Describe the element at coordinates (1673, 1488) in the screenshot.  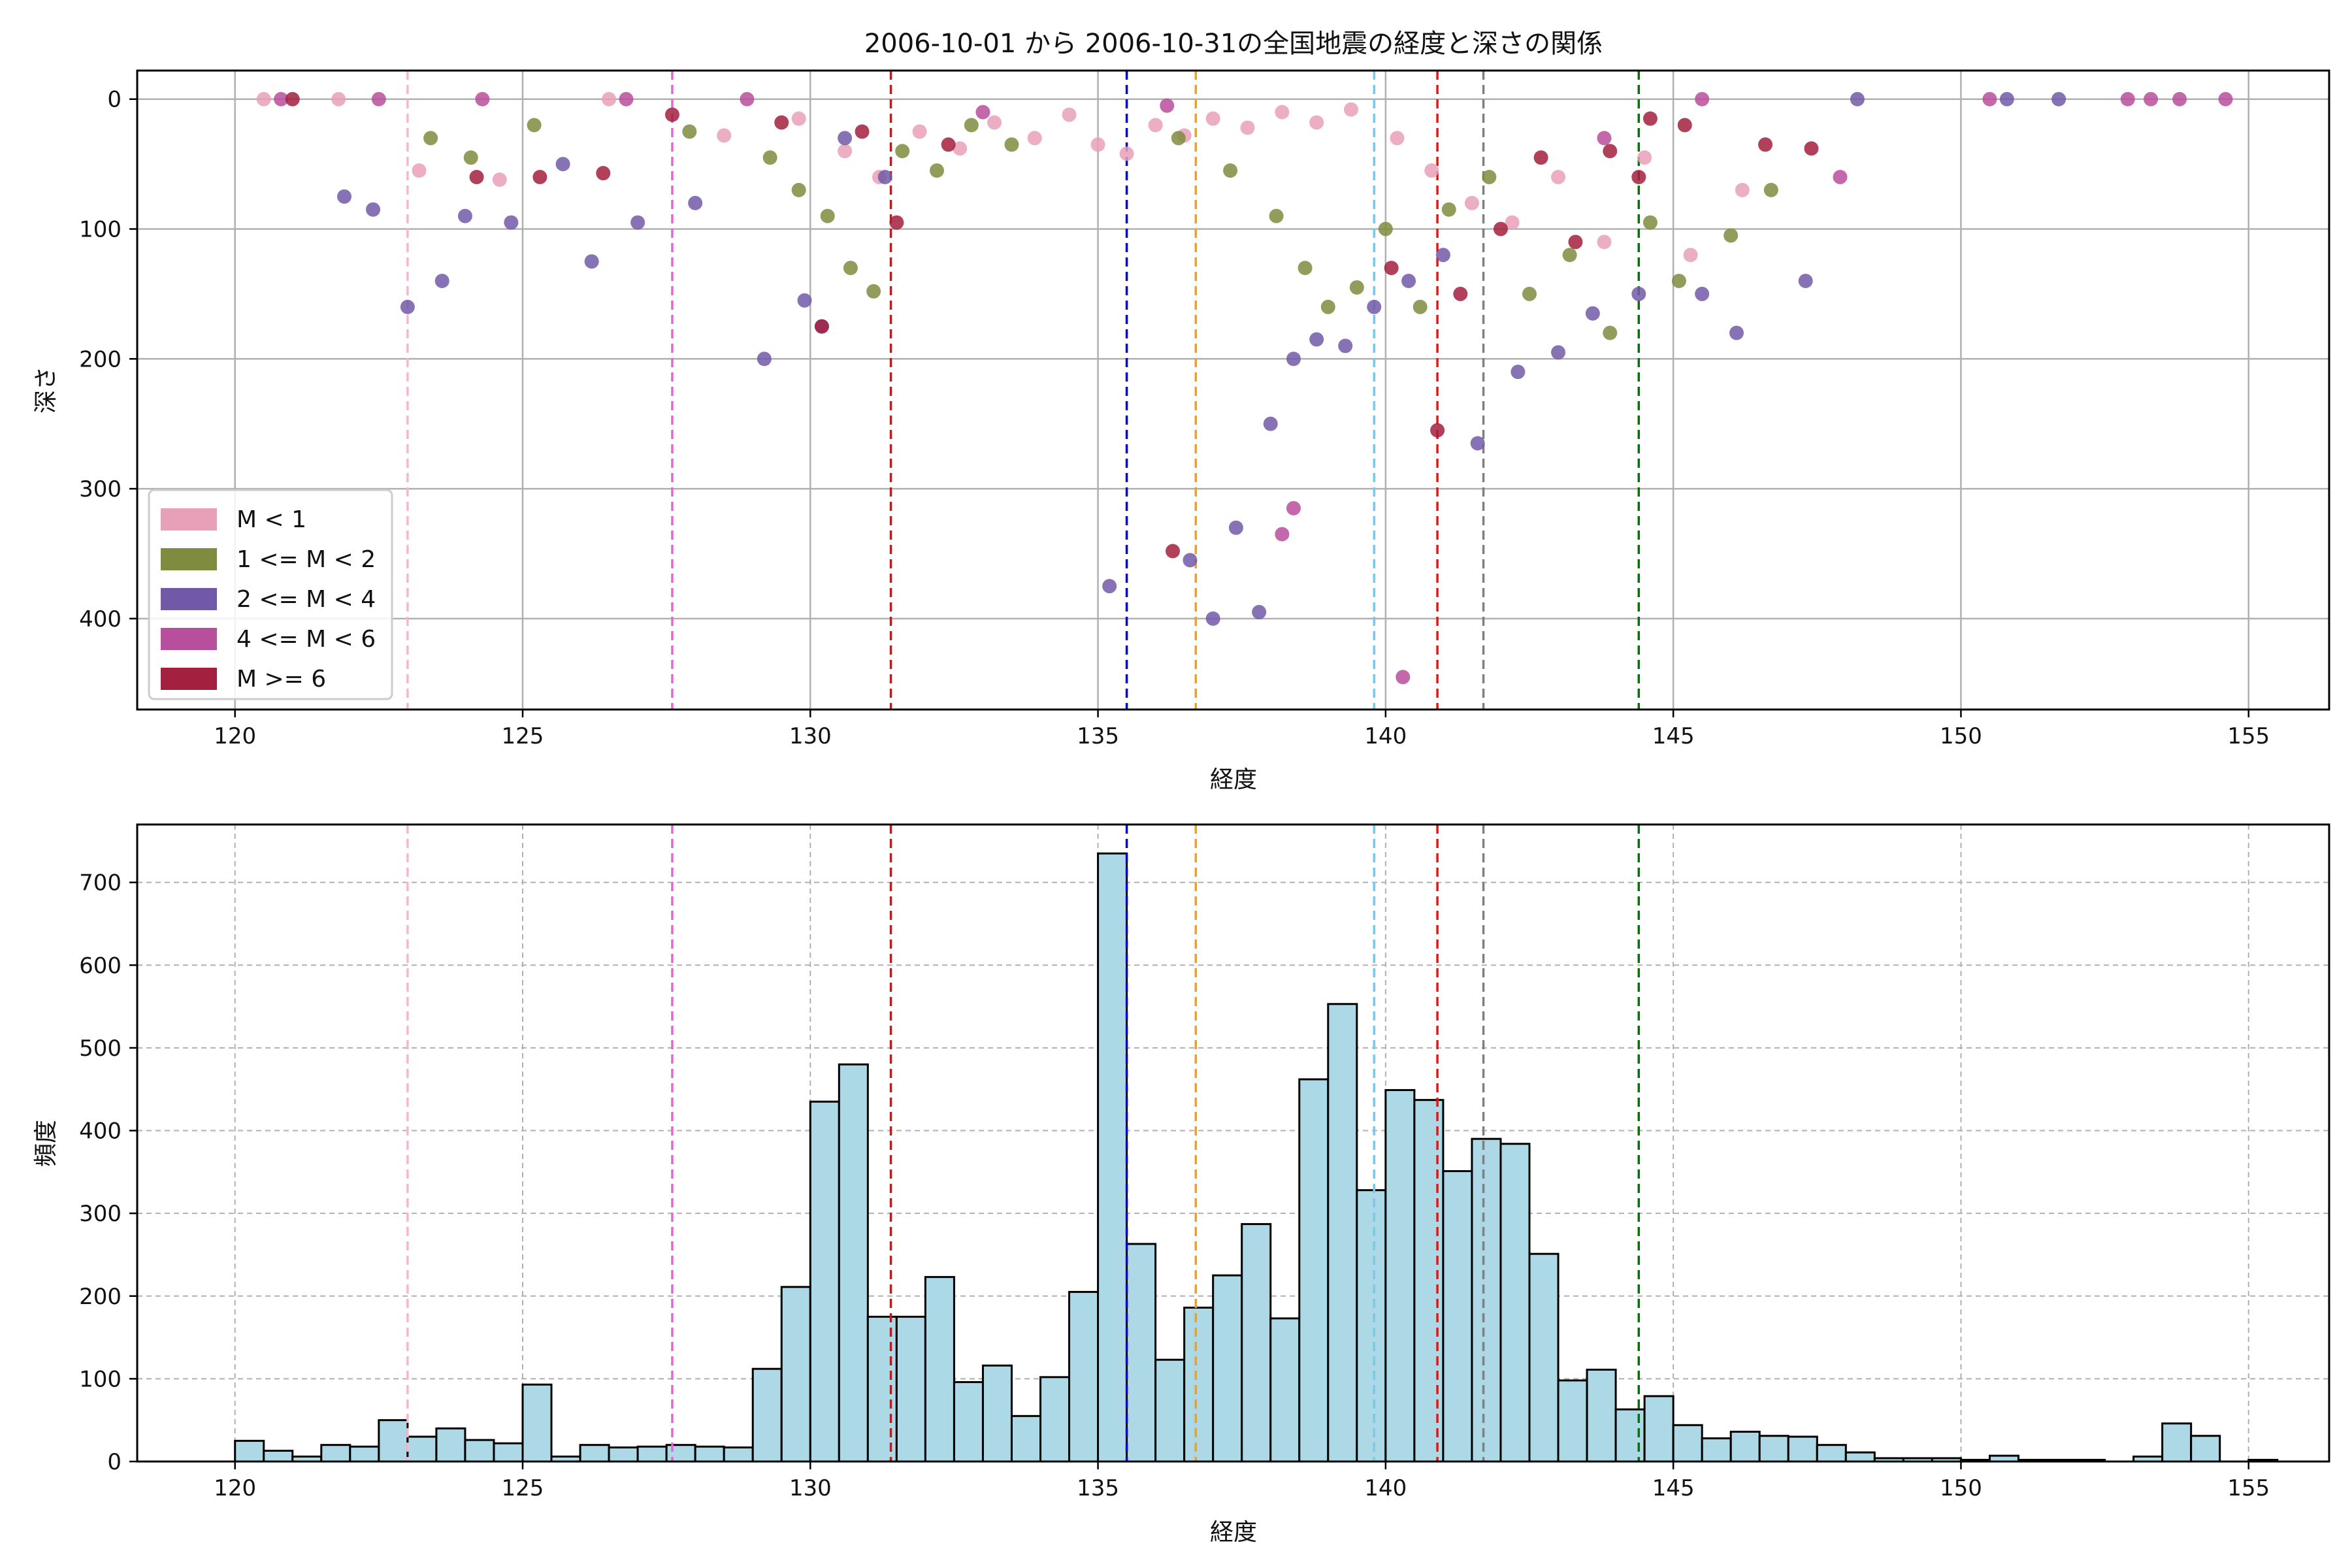
I see `histogram-x-tick-label: 145` at that location.